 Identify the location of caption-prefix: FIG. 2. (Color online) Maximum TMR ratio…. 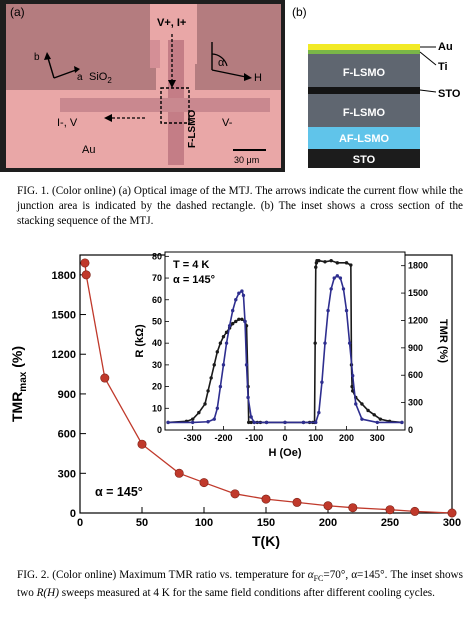
(162, 575).